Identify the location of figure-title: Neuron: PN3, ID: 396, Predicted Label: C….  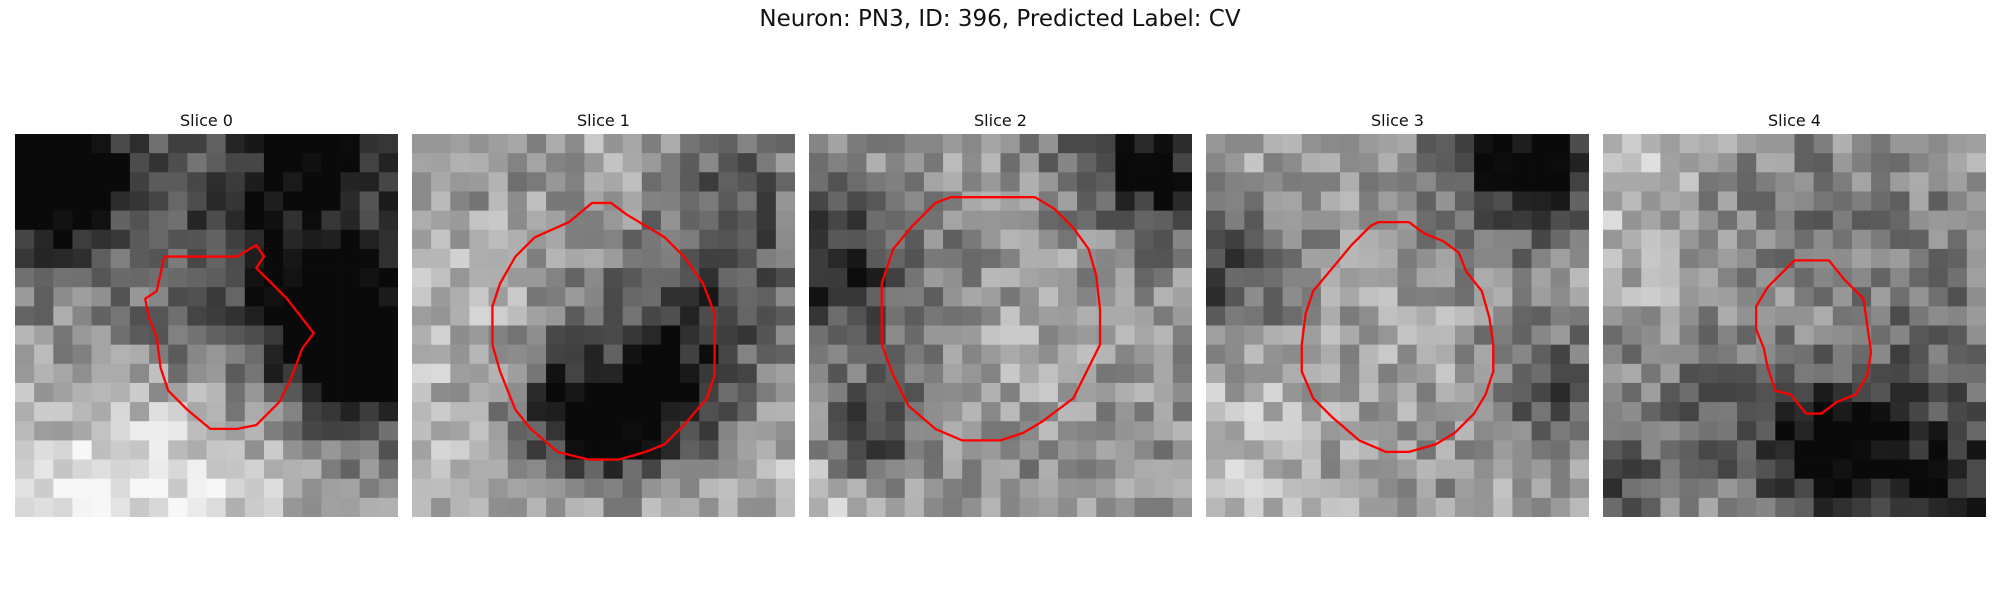
(1000, 19).